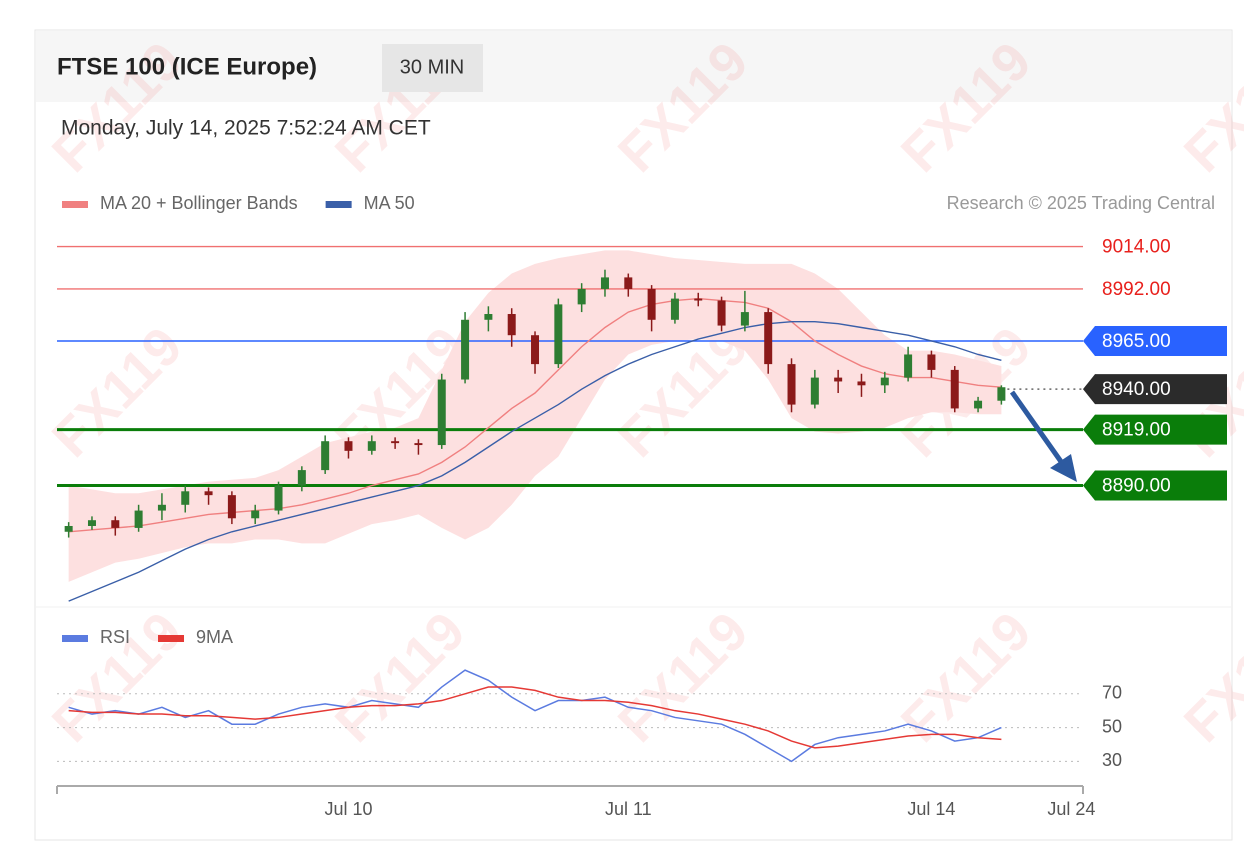 The width and height of the screenshot is (1244, 857). Describe the element at coordinates (1136, 389) in the screenshot. I see `level-label: 8940.00` at that location.